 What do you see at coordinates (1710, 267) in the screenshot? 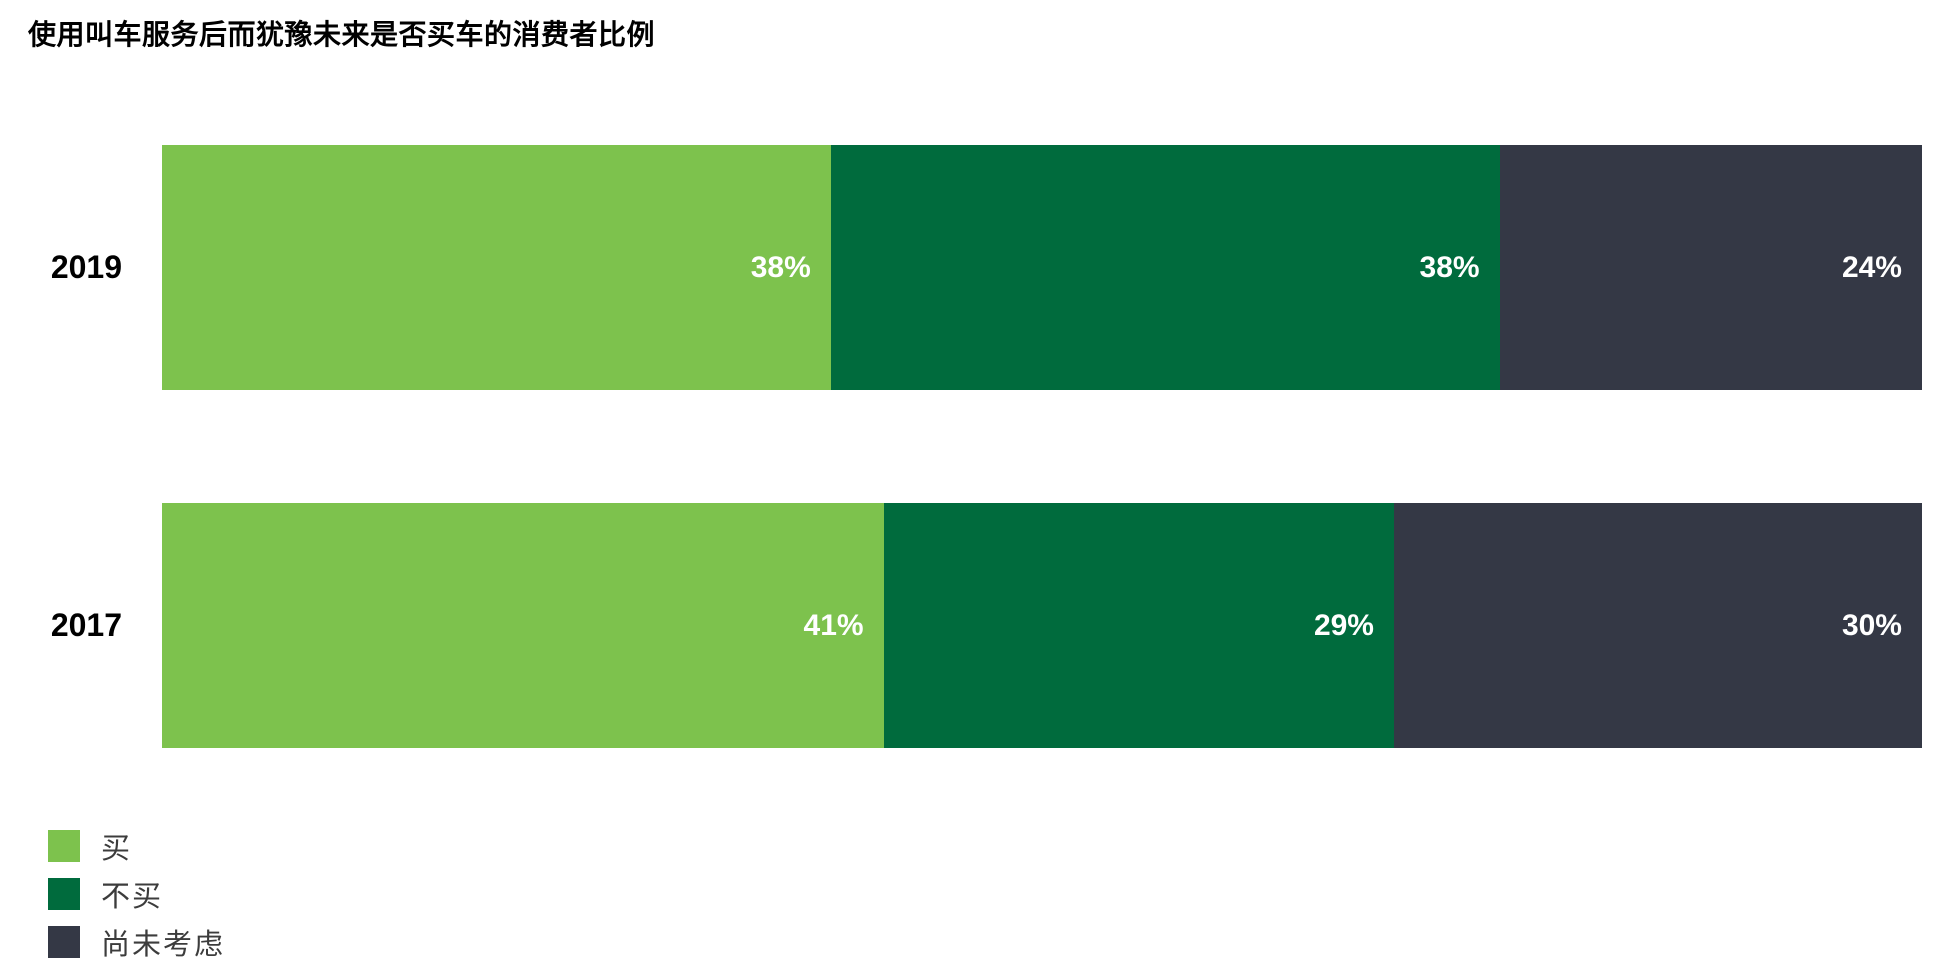
I see `bar-segment: 24%` at bounding box center [1710, 267].